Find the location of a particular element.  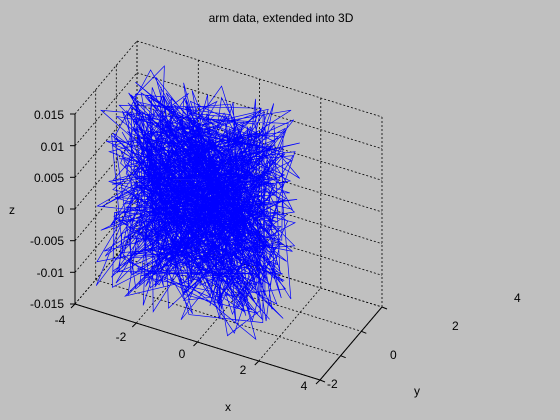

z-tick-label: -0.015 is located at coordinates (47, 304).